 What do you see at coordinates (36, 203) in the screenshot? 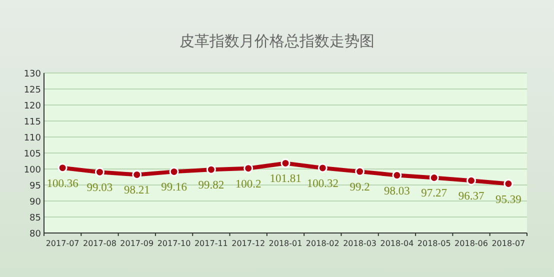
I see `y-tick-label: 90` at bounding box center [36, 203].